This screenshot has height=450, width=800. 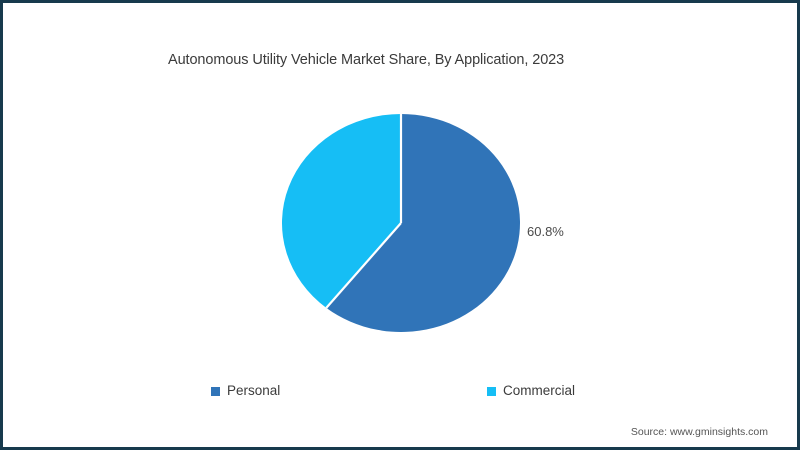 I want to click on pie-slice-commercial, so click(x=341, y=211).